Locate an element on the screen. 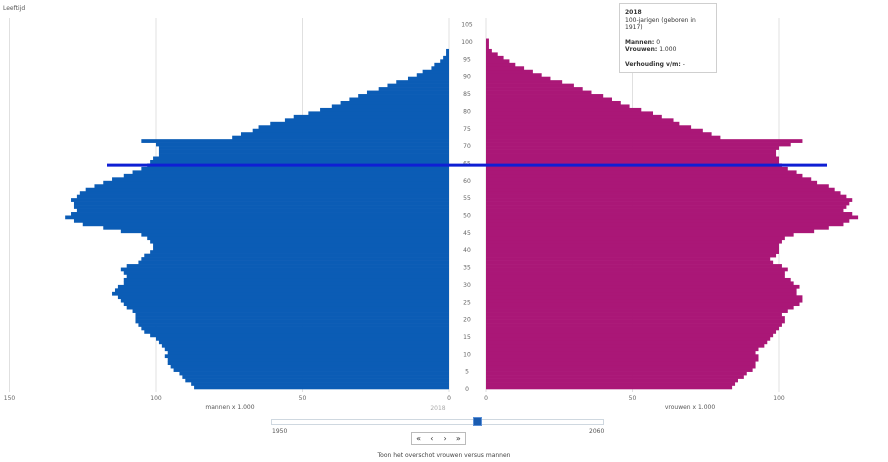 This screenshot has width=888, height=462. age-tick-50: 50 is located at coordinates (467, 216).